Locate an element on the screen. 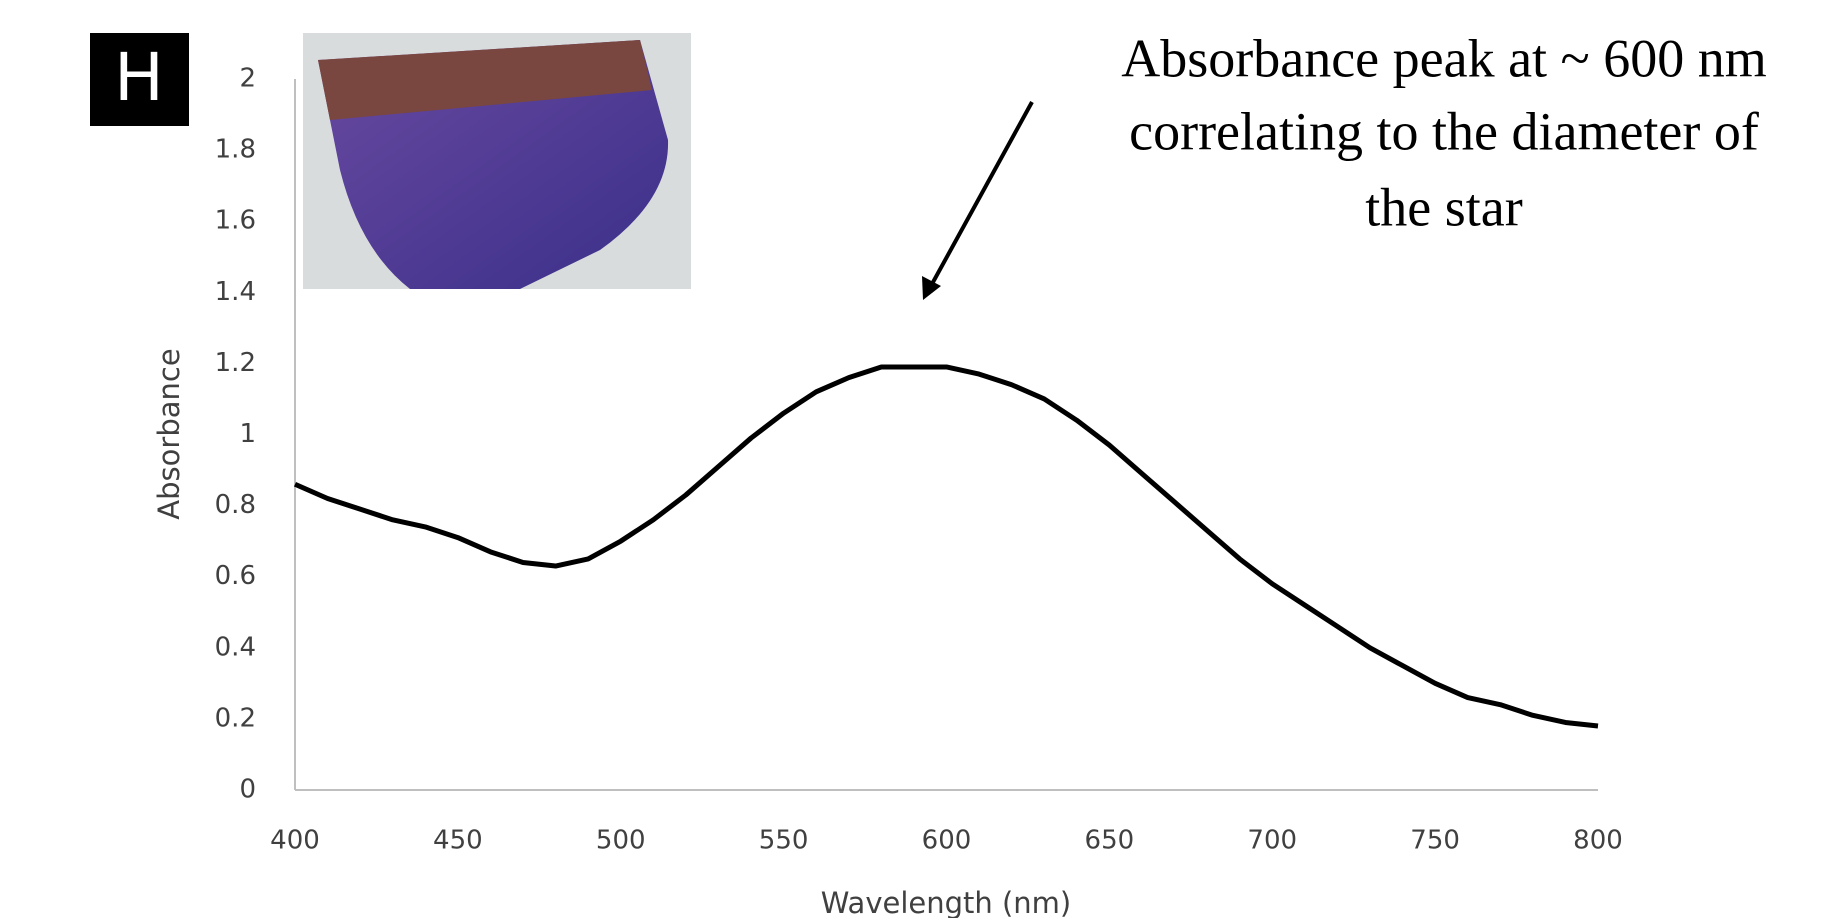  y-tick-label: 0.8 is located at coordinates (235, 505).